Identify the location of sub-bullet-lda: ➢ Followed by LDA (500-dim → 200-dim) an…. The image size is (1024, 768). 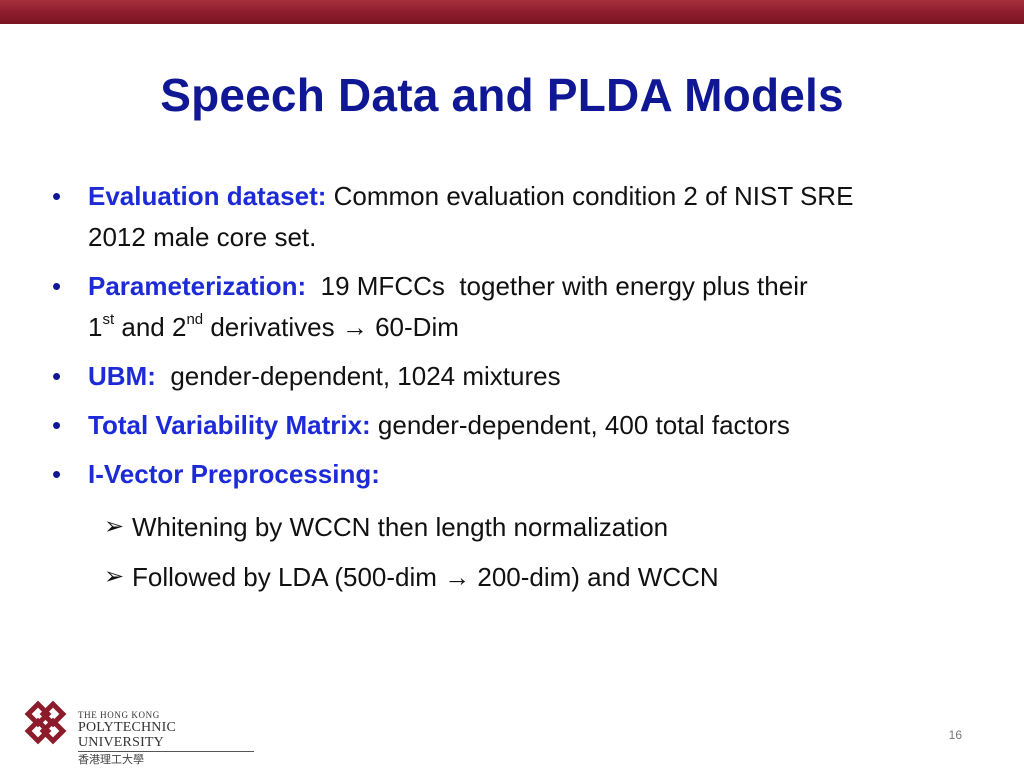
(522, 577).